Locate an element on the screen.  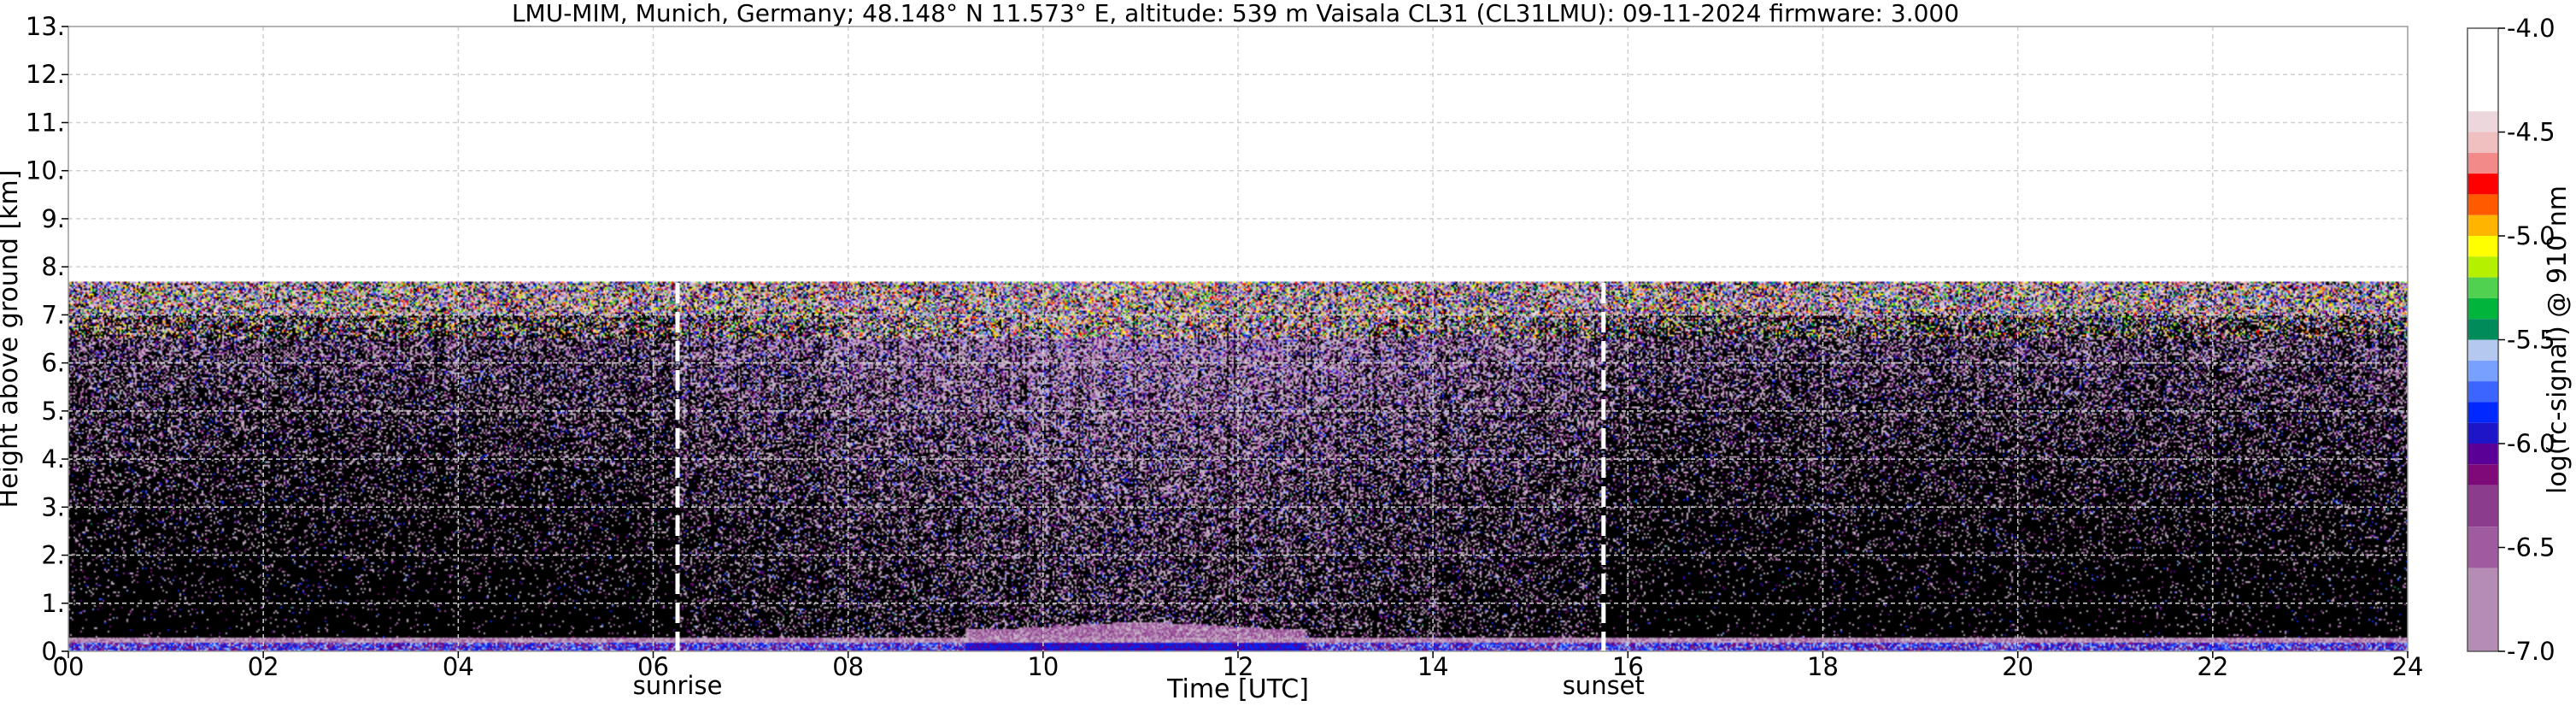
colorbar: -4.0 -4.5 -5.0 -5.5 -6.0 -6.5 -7.0 is located at coordinates (2511, 340).